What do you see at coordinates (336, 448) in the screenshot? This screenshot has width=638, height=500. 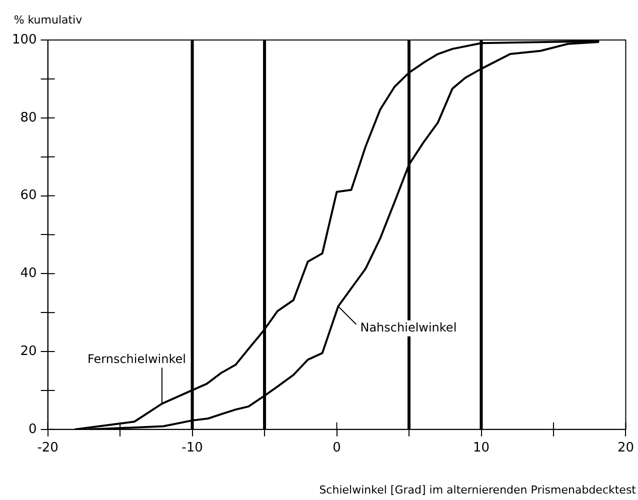 I see `x-tick-label: 0` at bounding box center [336, 448].